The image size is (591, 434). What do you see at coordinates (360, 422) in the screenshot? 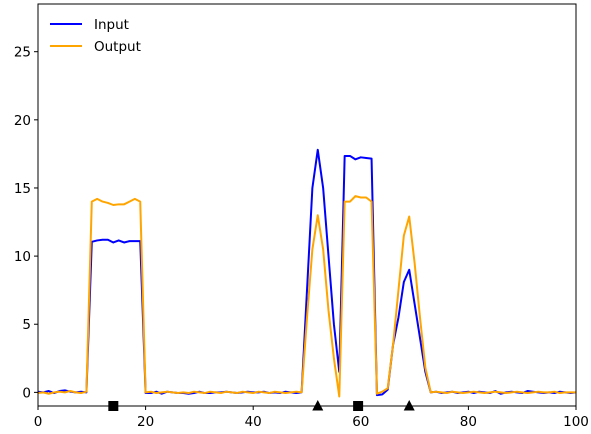
I see `x-tick-label: 60` at bounding box center [360, 422].